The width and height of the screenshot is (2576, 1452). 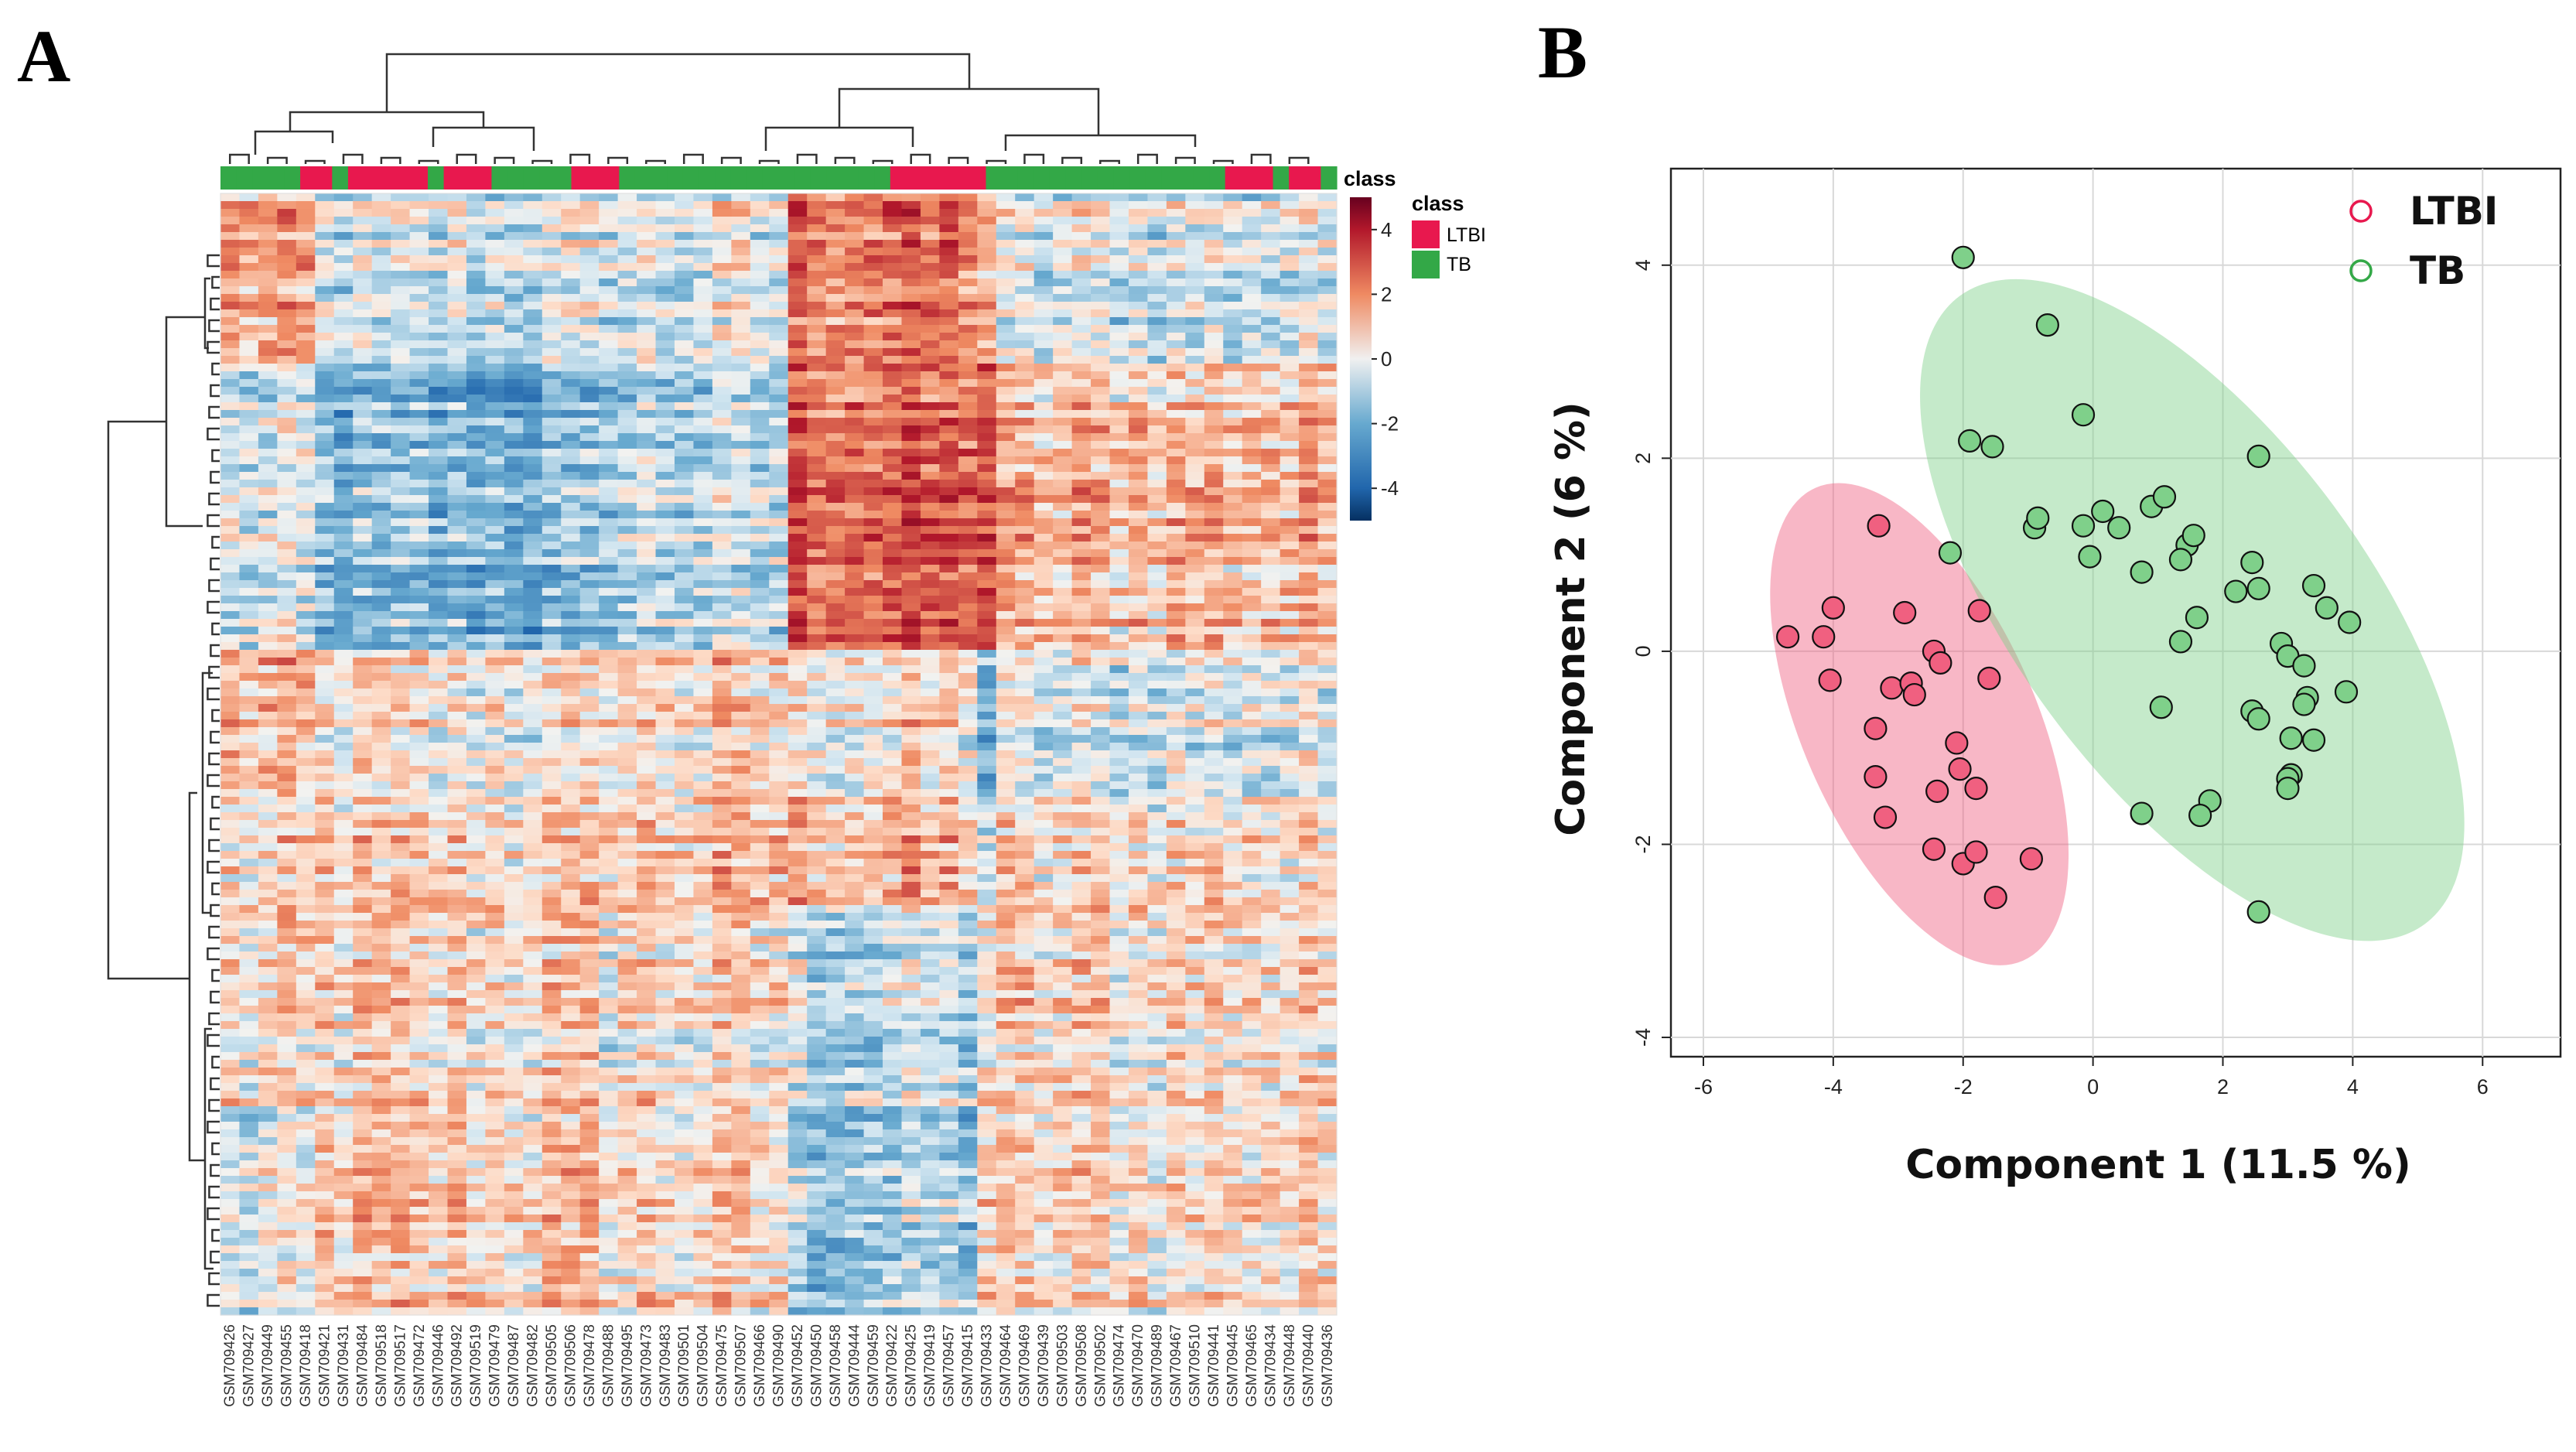 I want to click on sample-label: GSM709466, so click(x=760, y=1365).